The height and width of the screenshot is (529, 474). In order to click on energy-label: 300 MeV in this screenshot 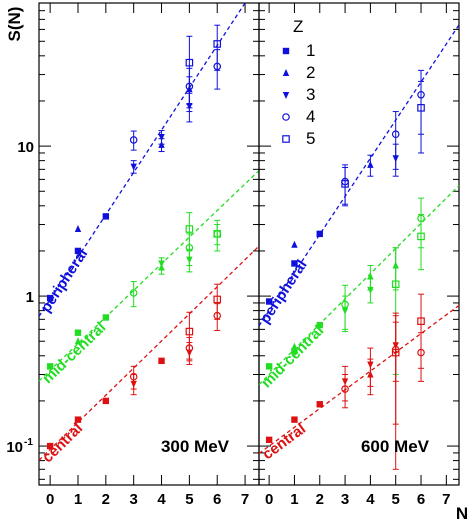, I will do `click(195, 446)`.